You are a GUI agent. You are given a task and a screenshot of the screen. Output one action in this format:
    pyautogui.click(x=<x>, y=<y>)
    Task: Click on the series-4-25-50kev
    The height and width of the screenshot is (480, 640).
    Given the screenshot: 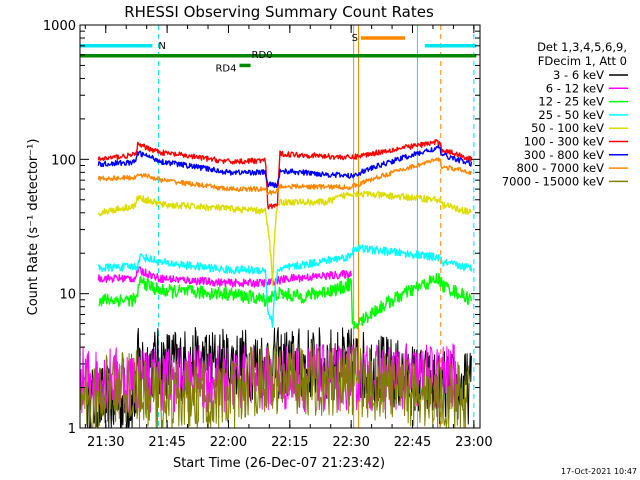 What is the action you would take?
    pyautogui.click(x=285, y=286)
    